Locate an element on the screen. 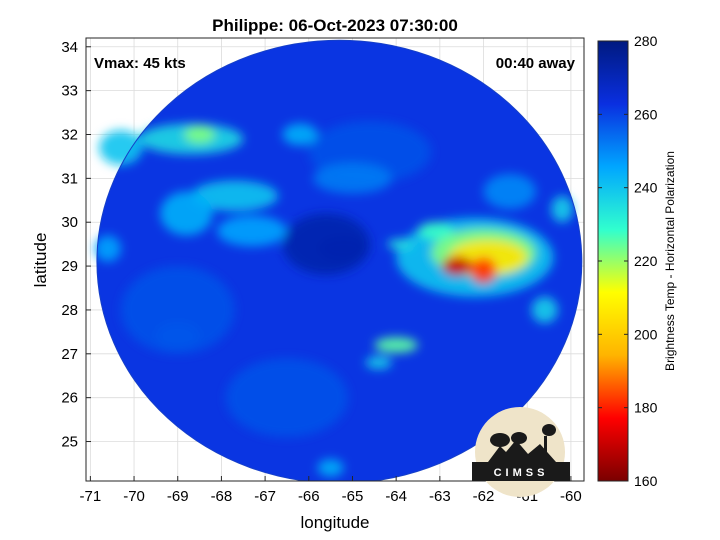 This screenshot has height=540, width=720. logo-band is located at coordinates (521, 471).